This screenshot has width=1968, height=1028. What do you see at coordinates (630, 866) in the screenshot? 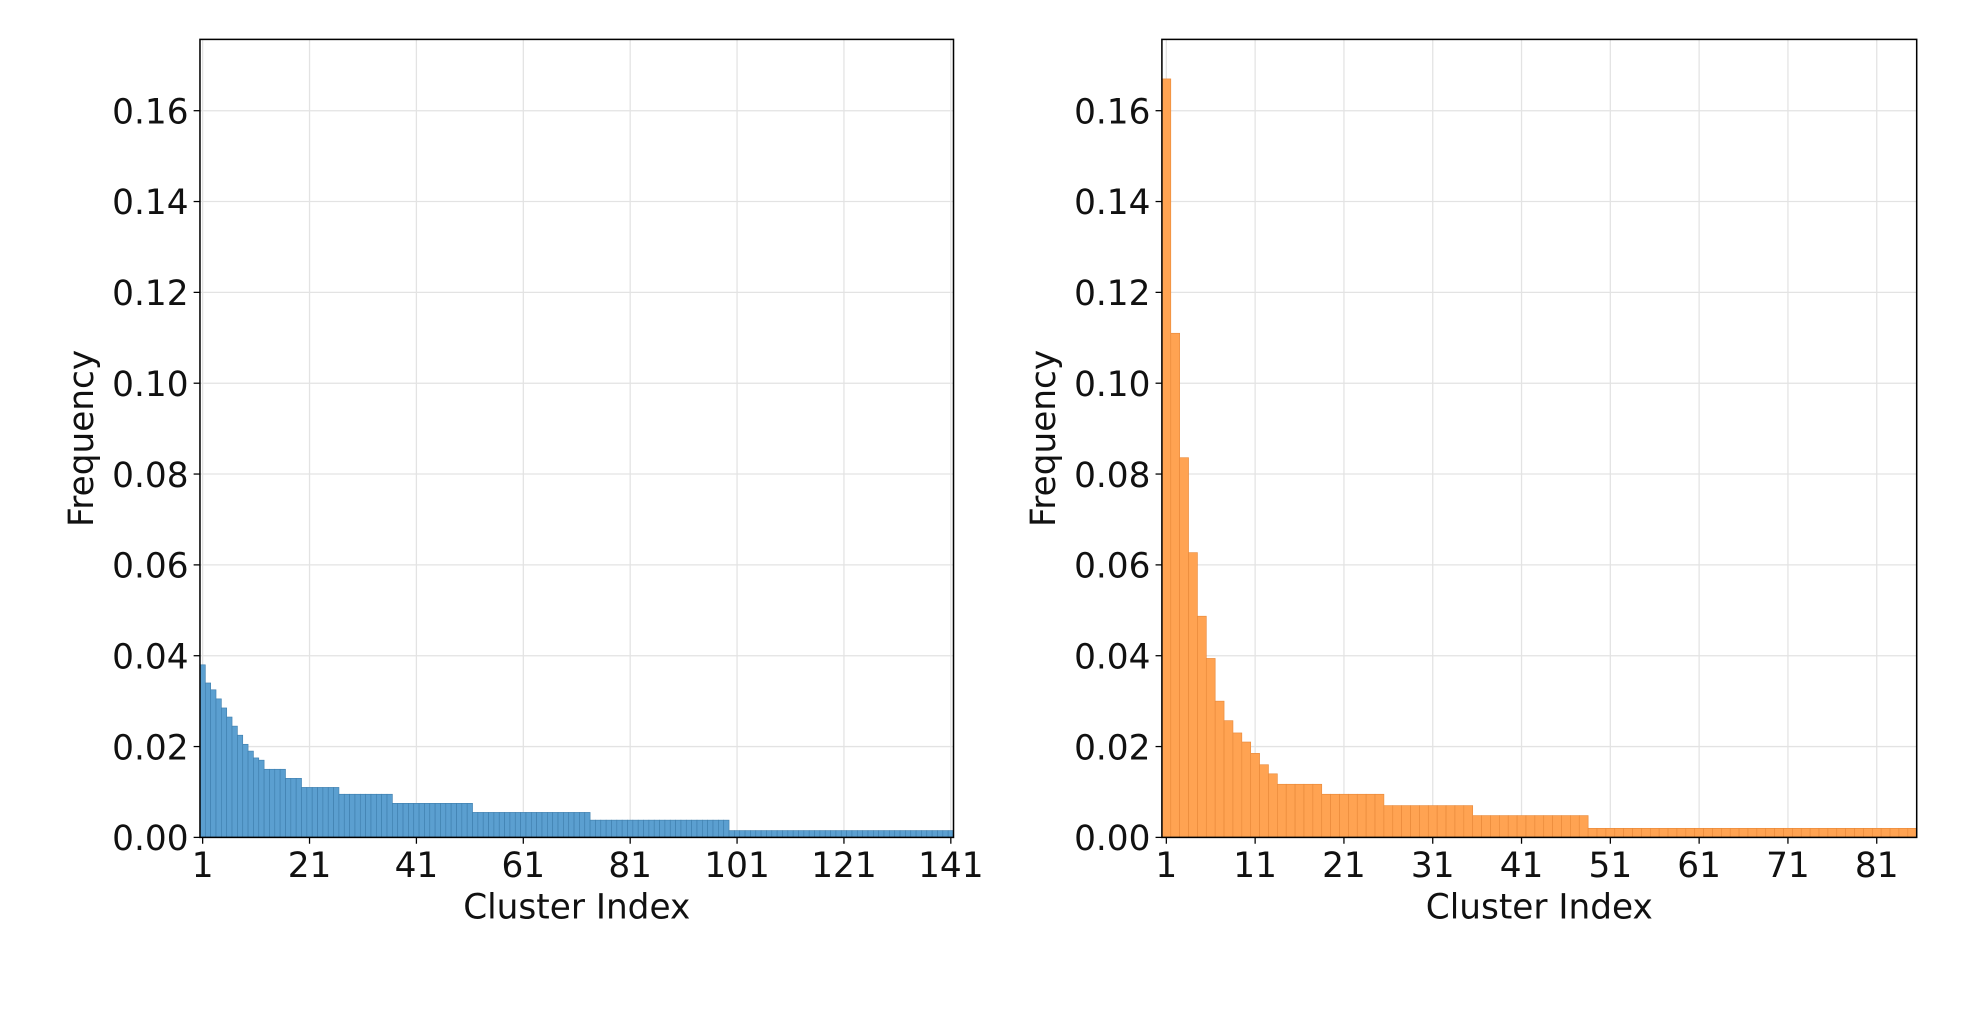
I see `x-tick-label: 81` at bounding box center [630, 866].